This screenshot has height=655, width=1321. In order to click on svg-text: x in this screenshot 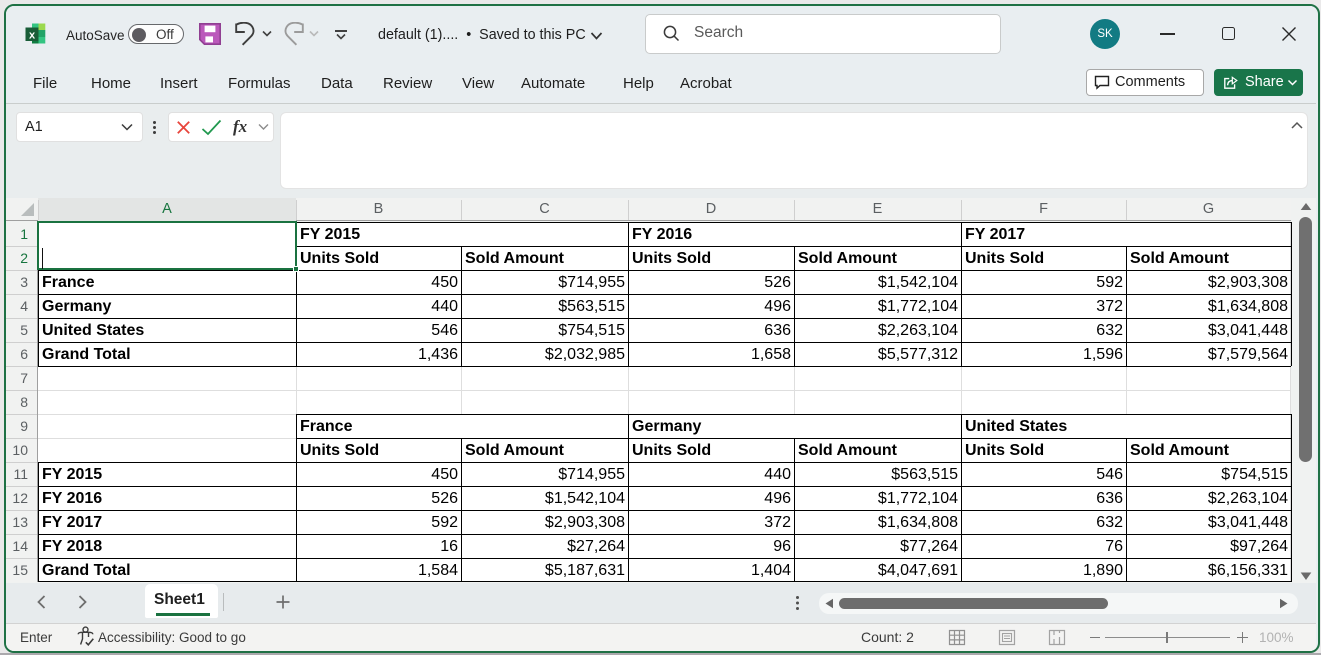, I will do `click(32, 36)`.